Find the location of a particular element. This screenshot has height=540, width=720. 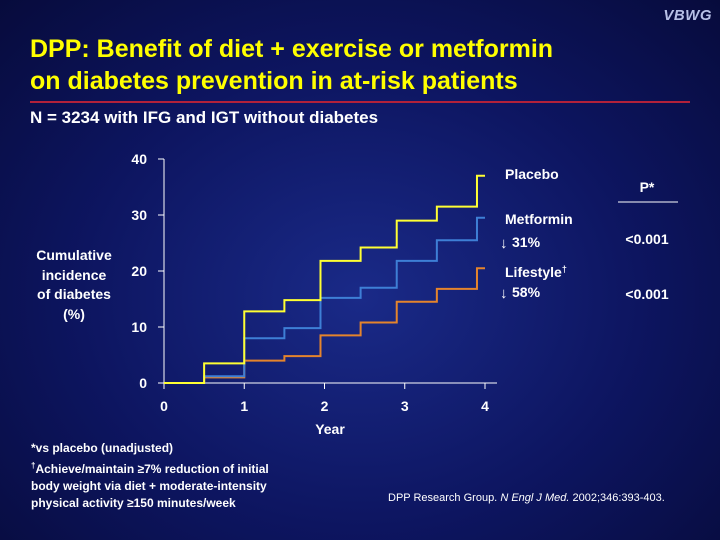

y-axis-label-line-3: of diabetes is located at coordinates (74, 294).